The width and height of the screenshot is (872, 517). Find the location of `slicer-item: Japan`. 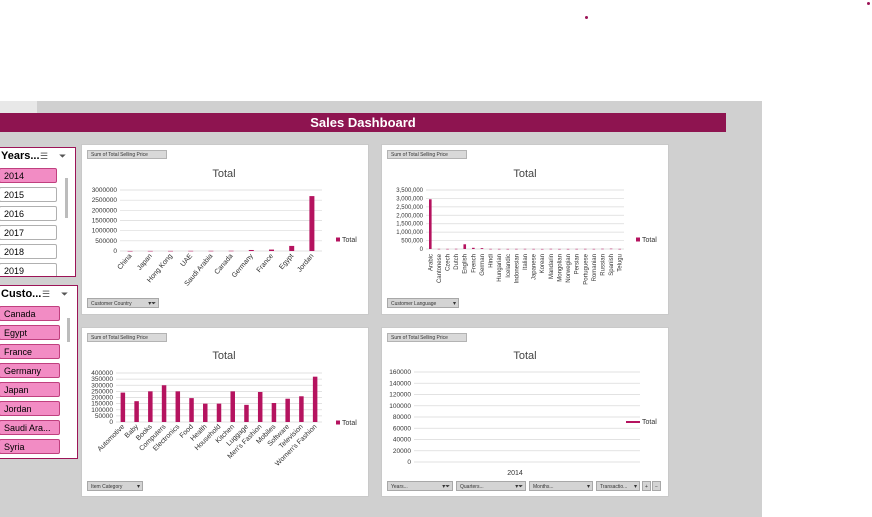

slicer-item: Japan is located at coordinates (30, 389).